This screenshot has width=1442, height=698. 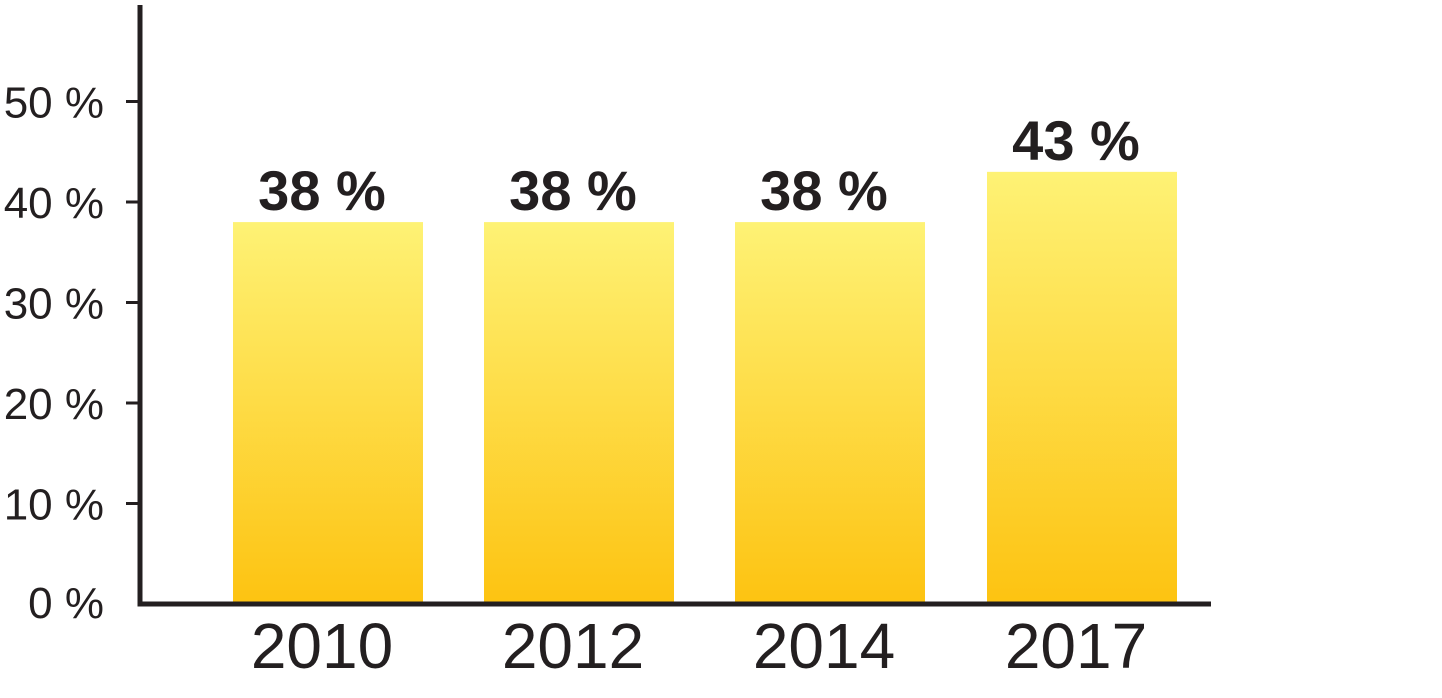 What do you see at coordinates (1076, 646) in the screenshot?
I see `x-category-label: 2017` at bounding box center [1076, 646].